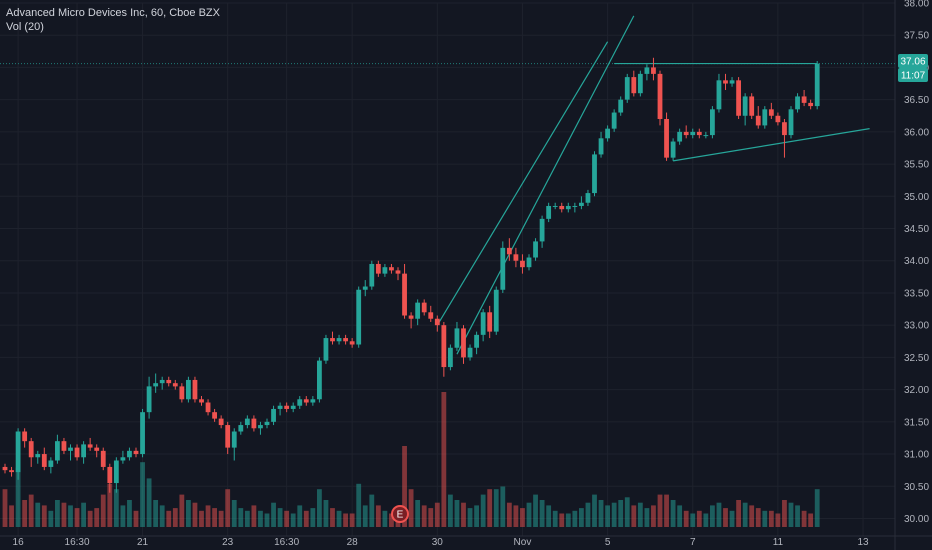 This screenshot has width=932, height=550. I want to click on price-tick-label: 34.00, so click(916, 261).